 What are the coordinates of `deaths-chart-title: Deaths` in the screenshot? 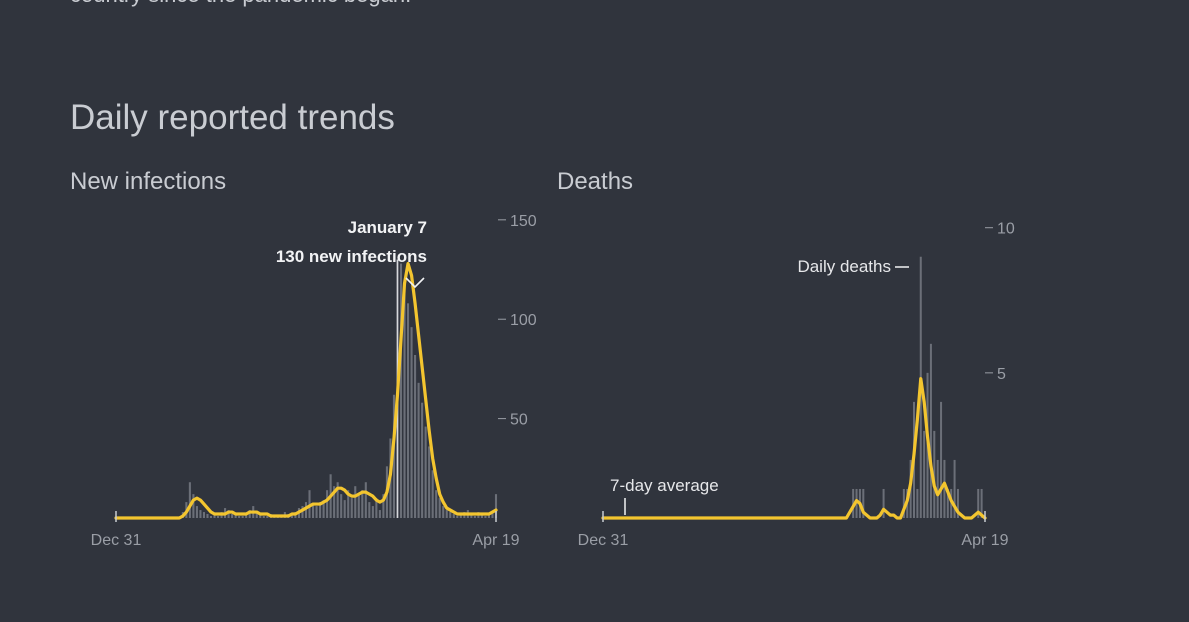 It's located at (595, 181).